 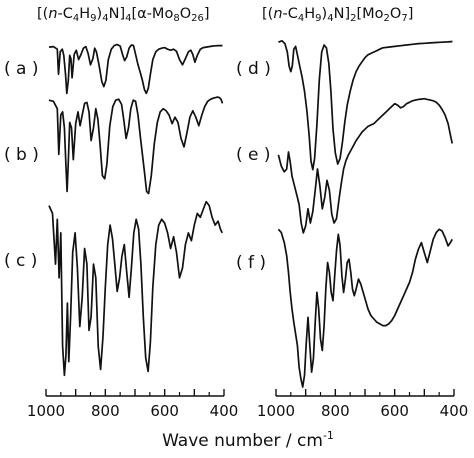 I want to click on title-part: [α-Mo, so click(x=152, y=14).